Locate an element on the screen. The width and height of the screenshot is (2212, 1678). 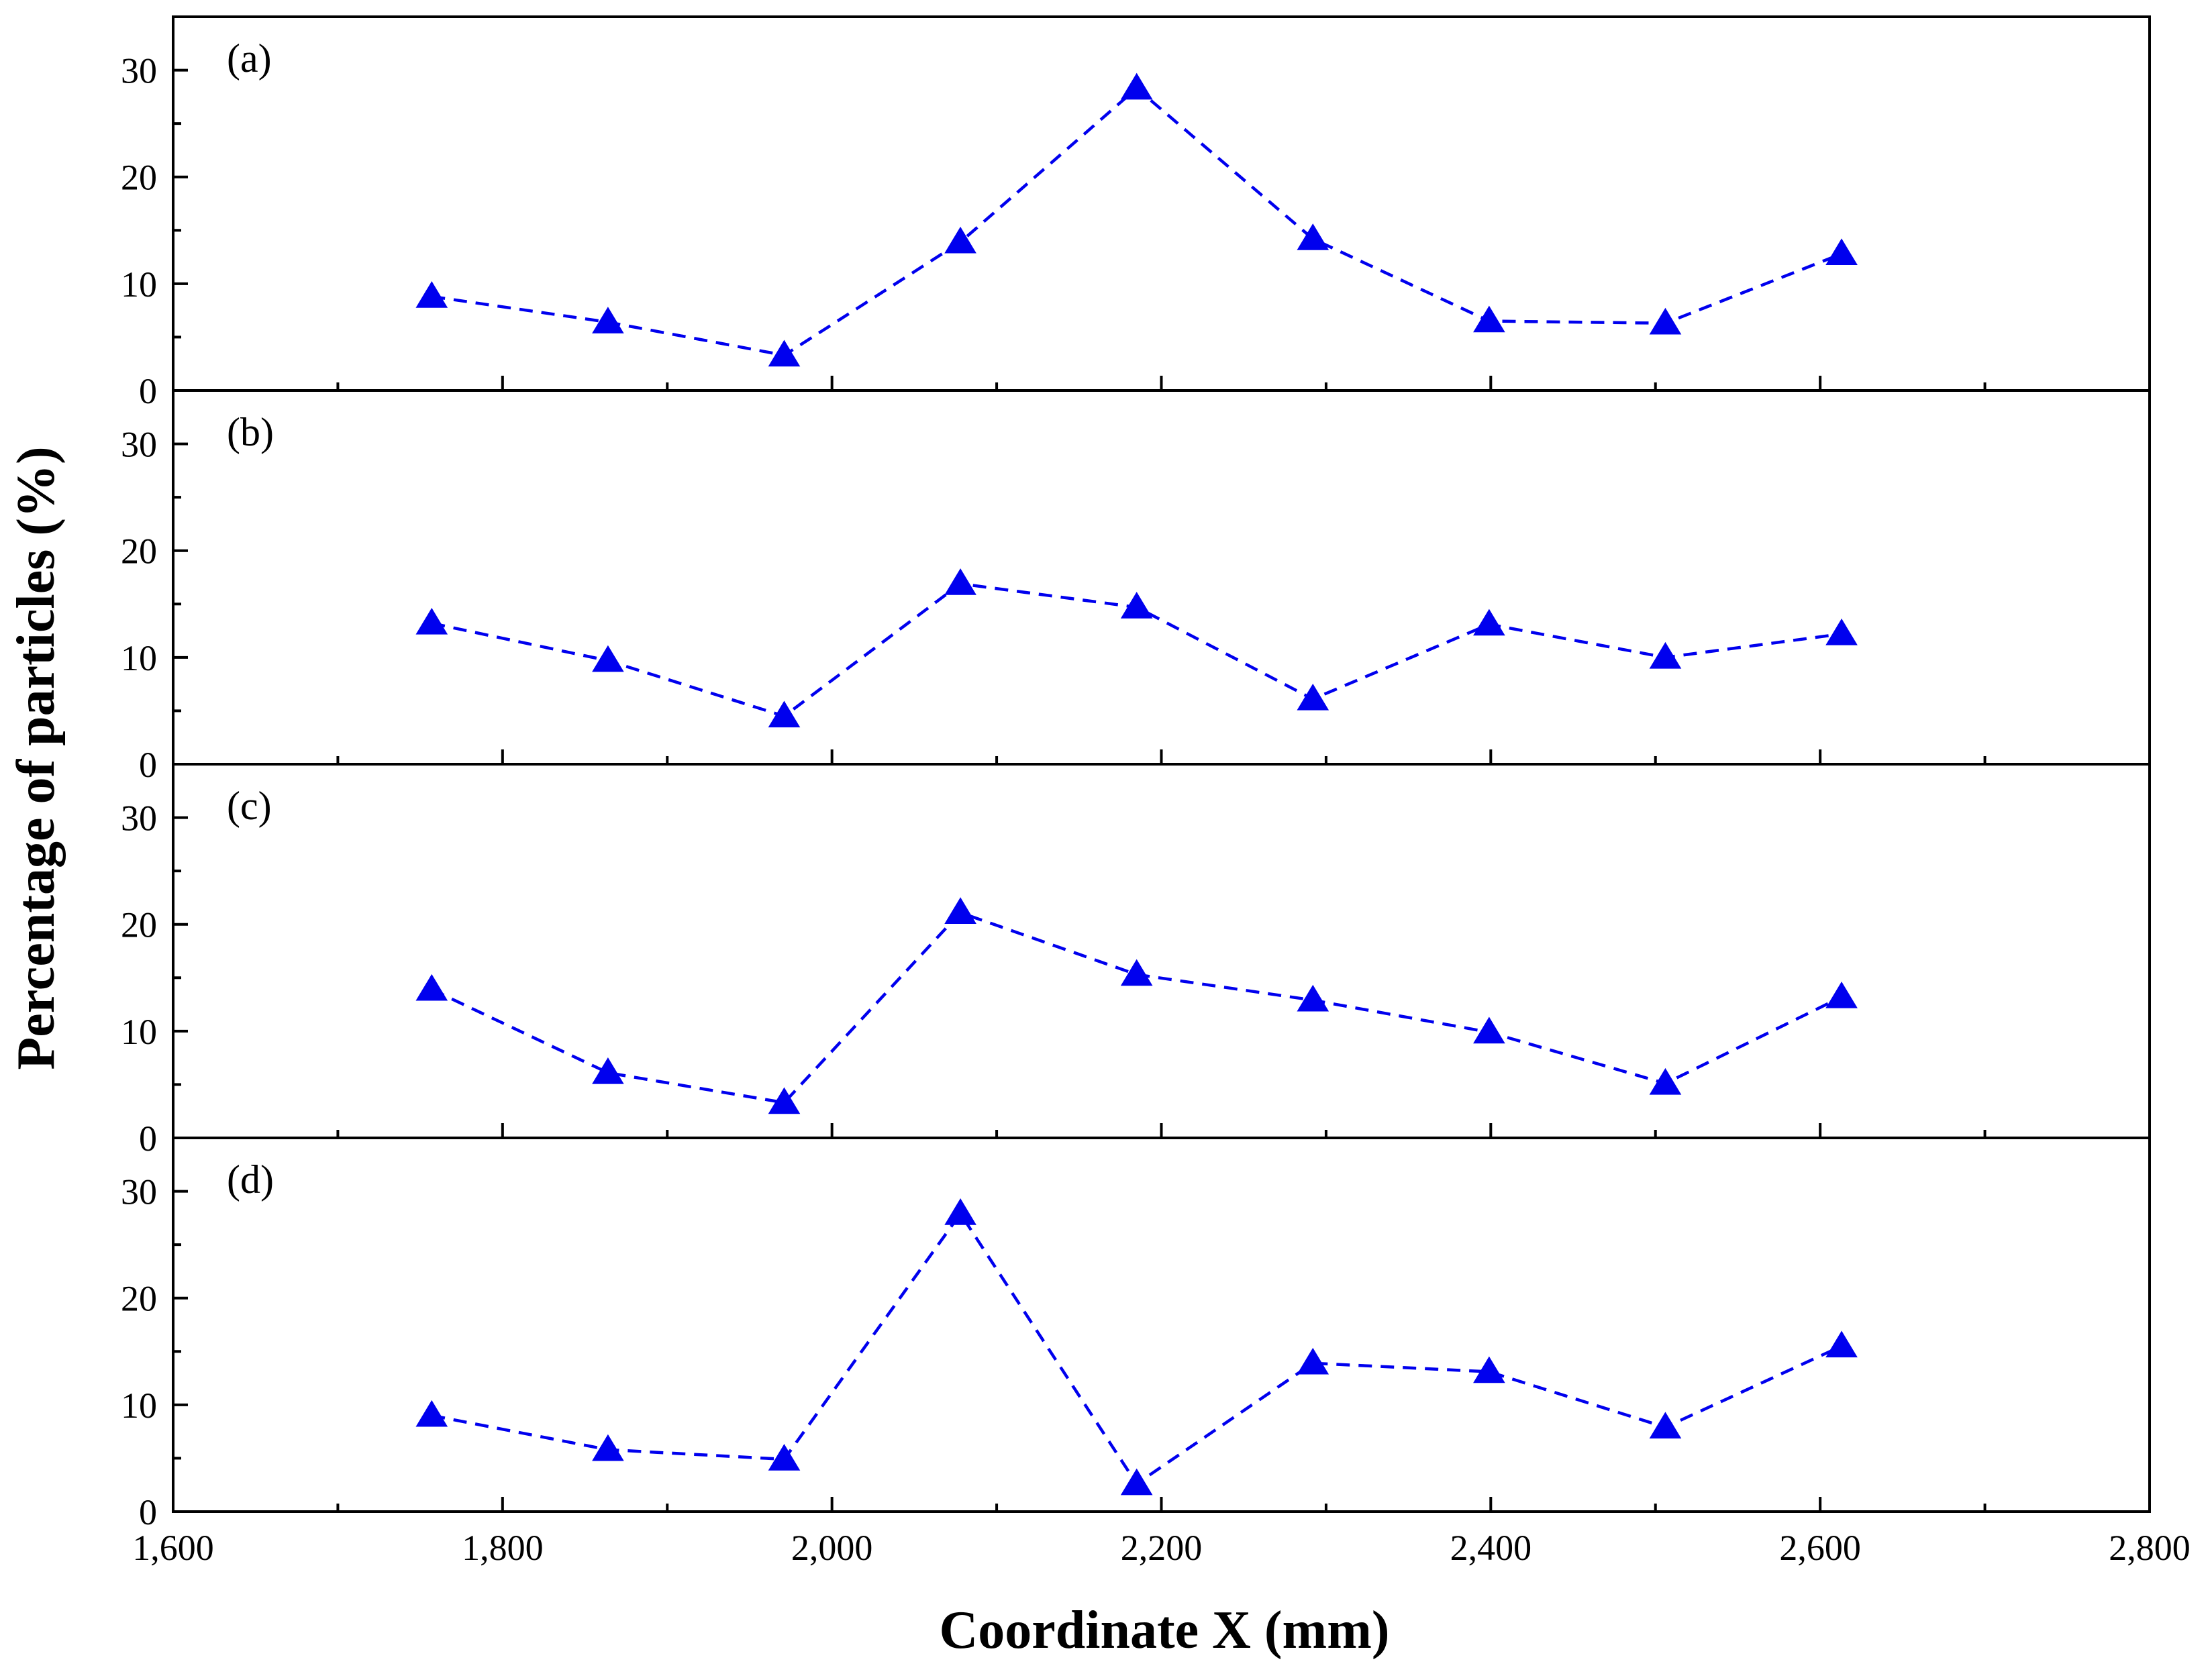
x-tick-label: 2,600 is located at coordinates (1820, 1548).